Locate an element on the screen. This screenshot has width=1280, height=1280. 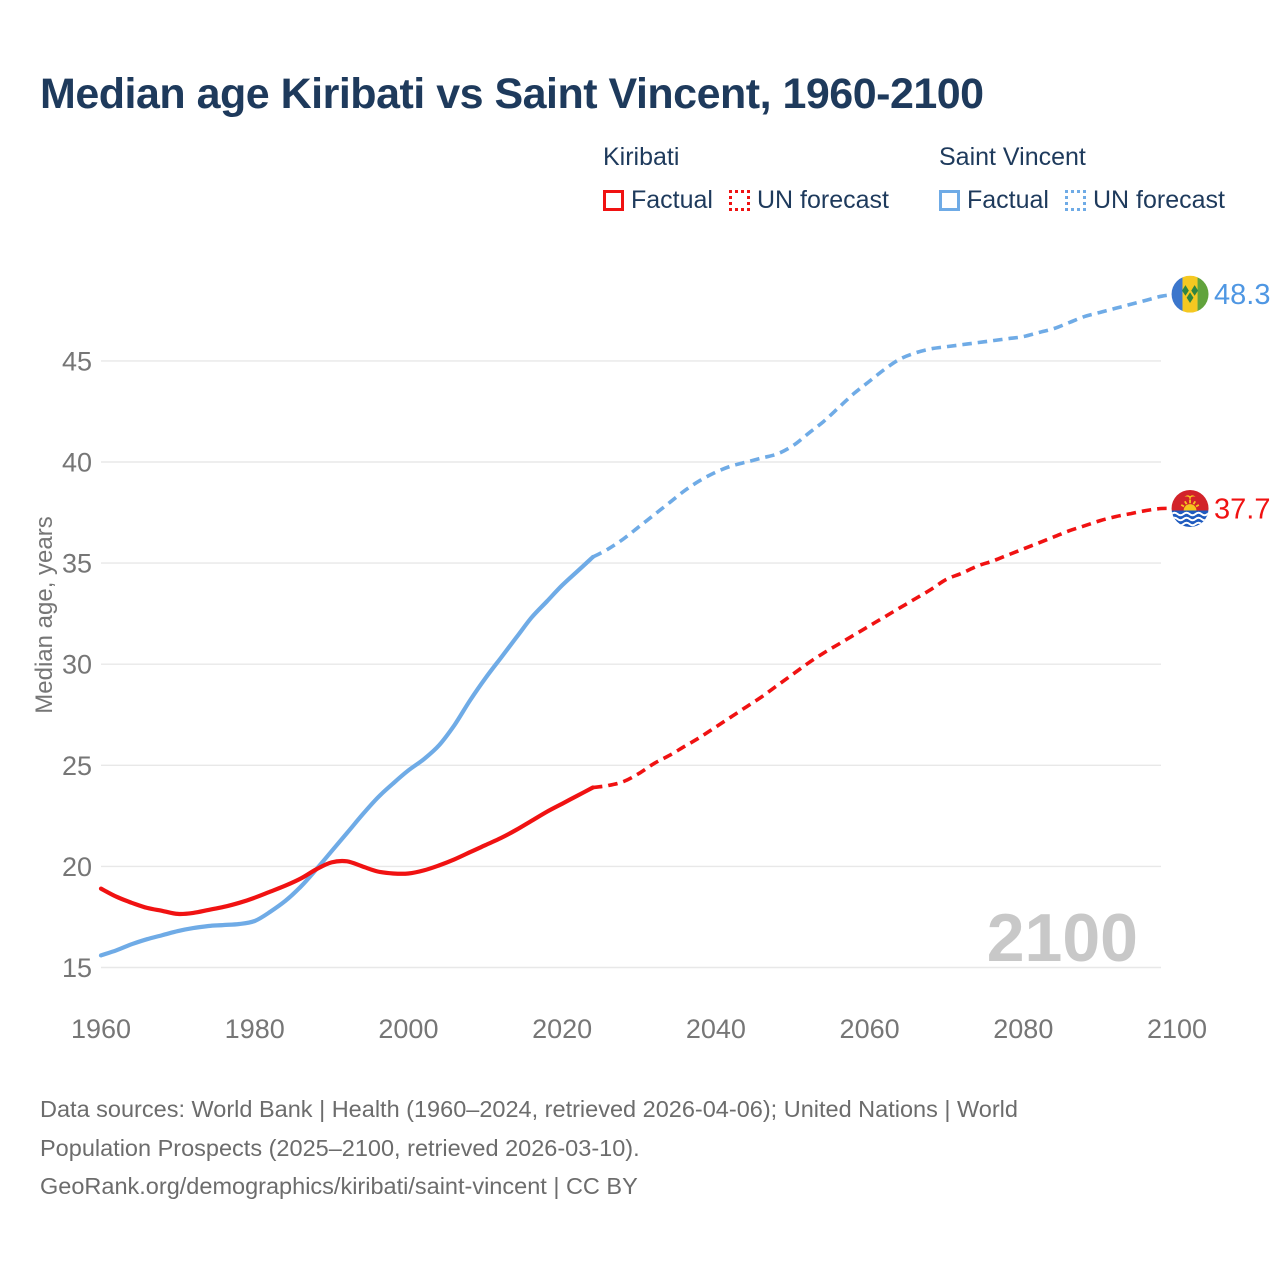
ki-flag-wave is located at coordinates (1190, 514).